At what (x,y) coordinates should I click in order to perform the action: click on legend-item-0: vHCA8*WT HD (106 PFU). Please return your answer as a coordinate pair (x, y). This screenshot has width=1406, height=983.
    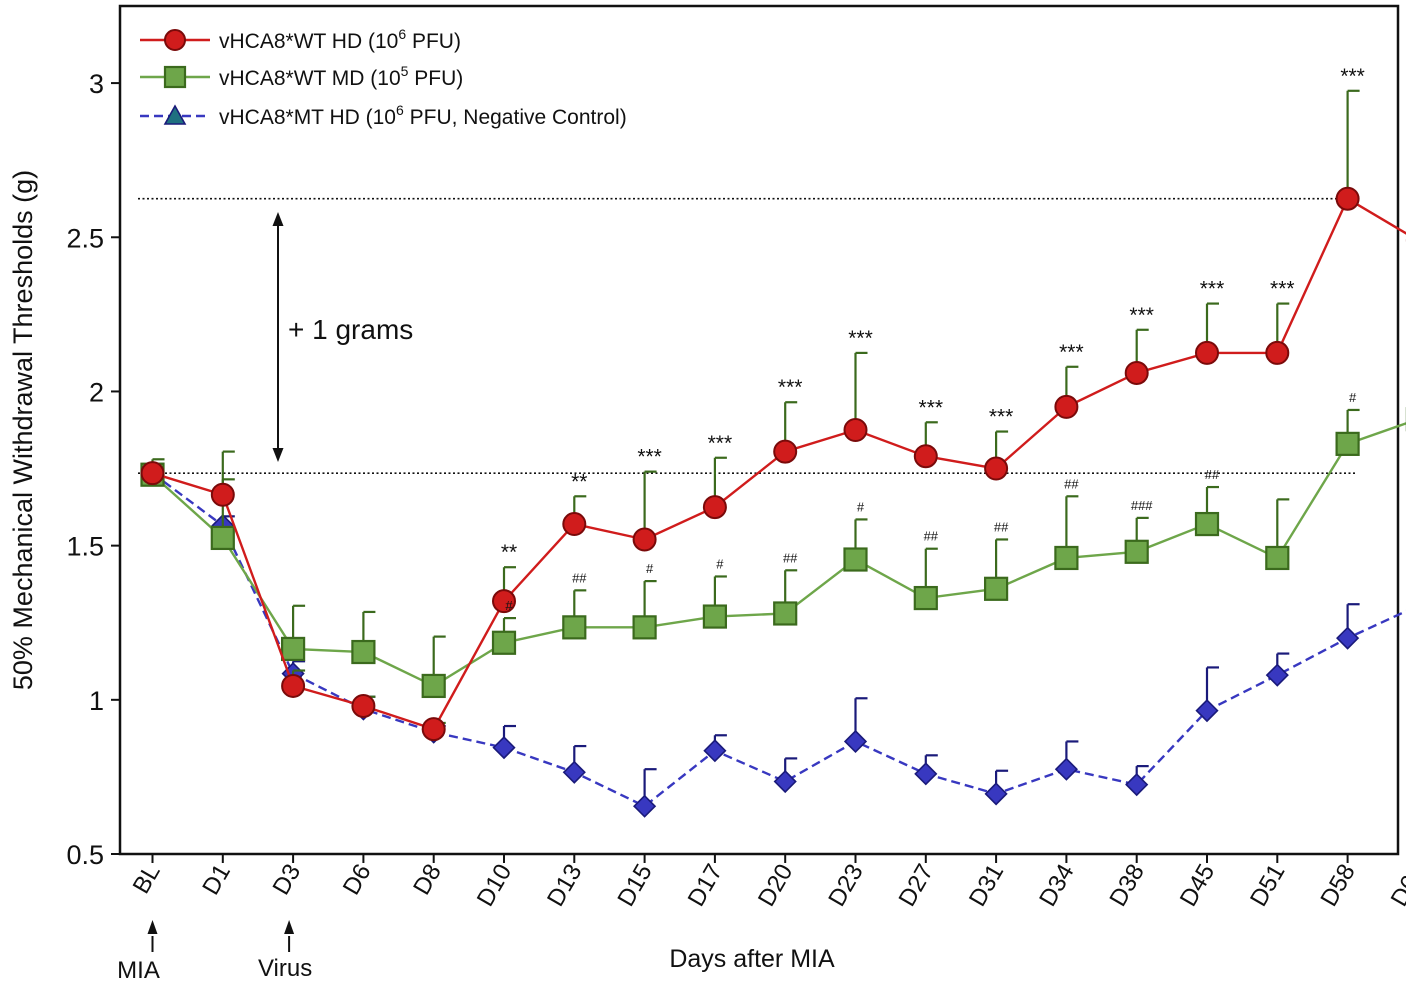
    Looking at the image, I should click on (300, 39).